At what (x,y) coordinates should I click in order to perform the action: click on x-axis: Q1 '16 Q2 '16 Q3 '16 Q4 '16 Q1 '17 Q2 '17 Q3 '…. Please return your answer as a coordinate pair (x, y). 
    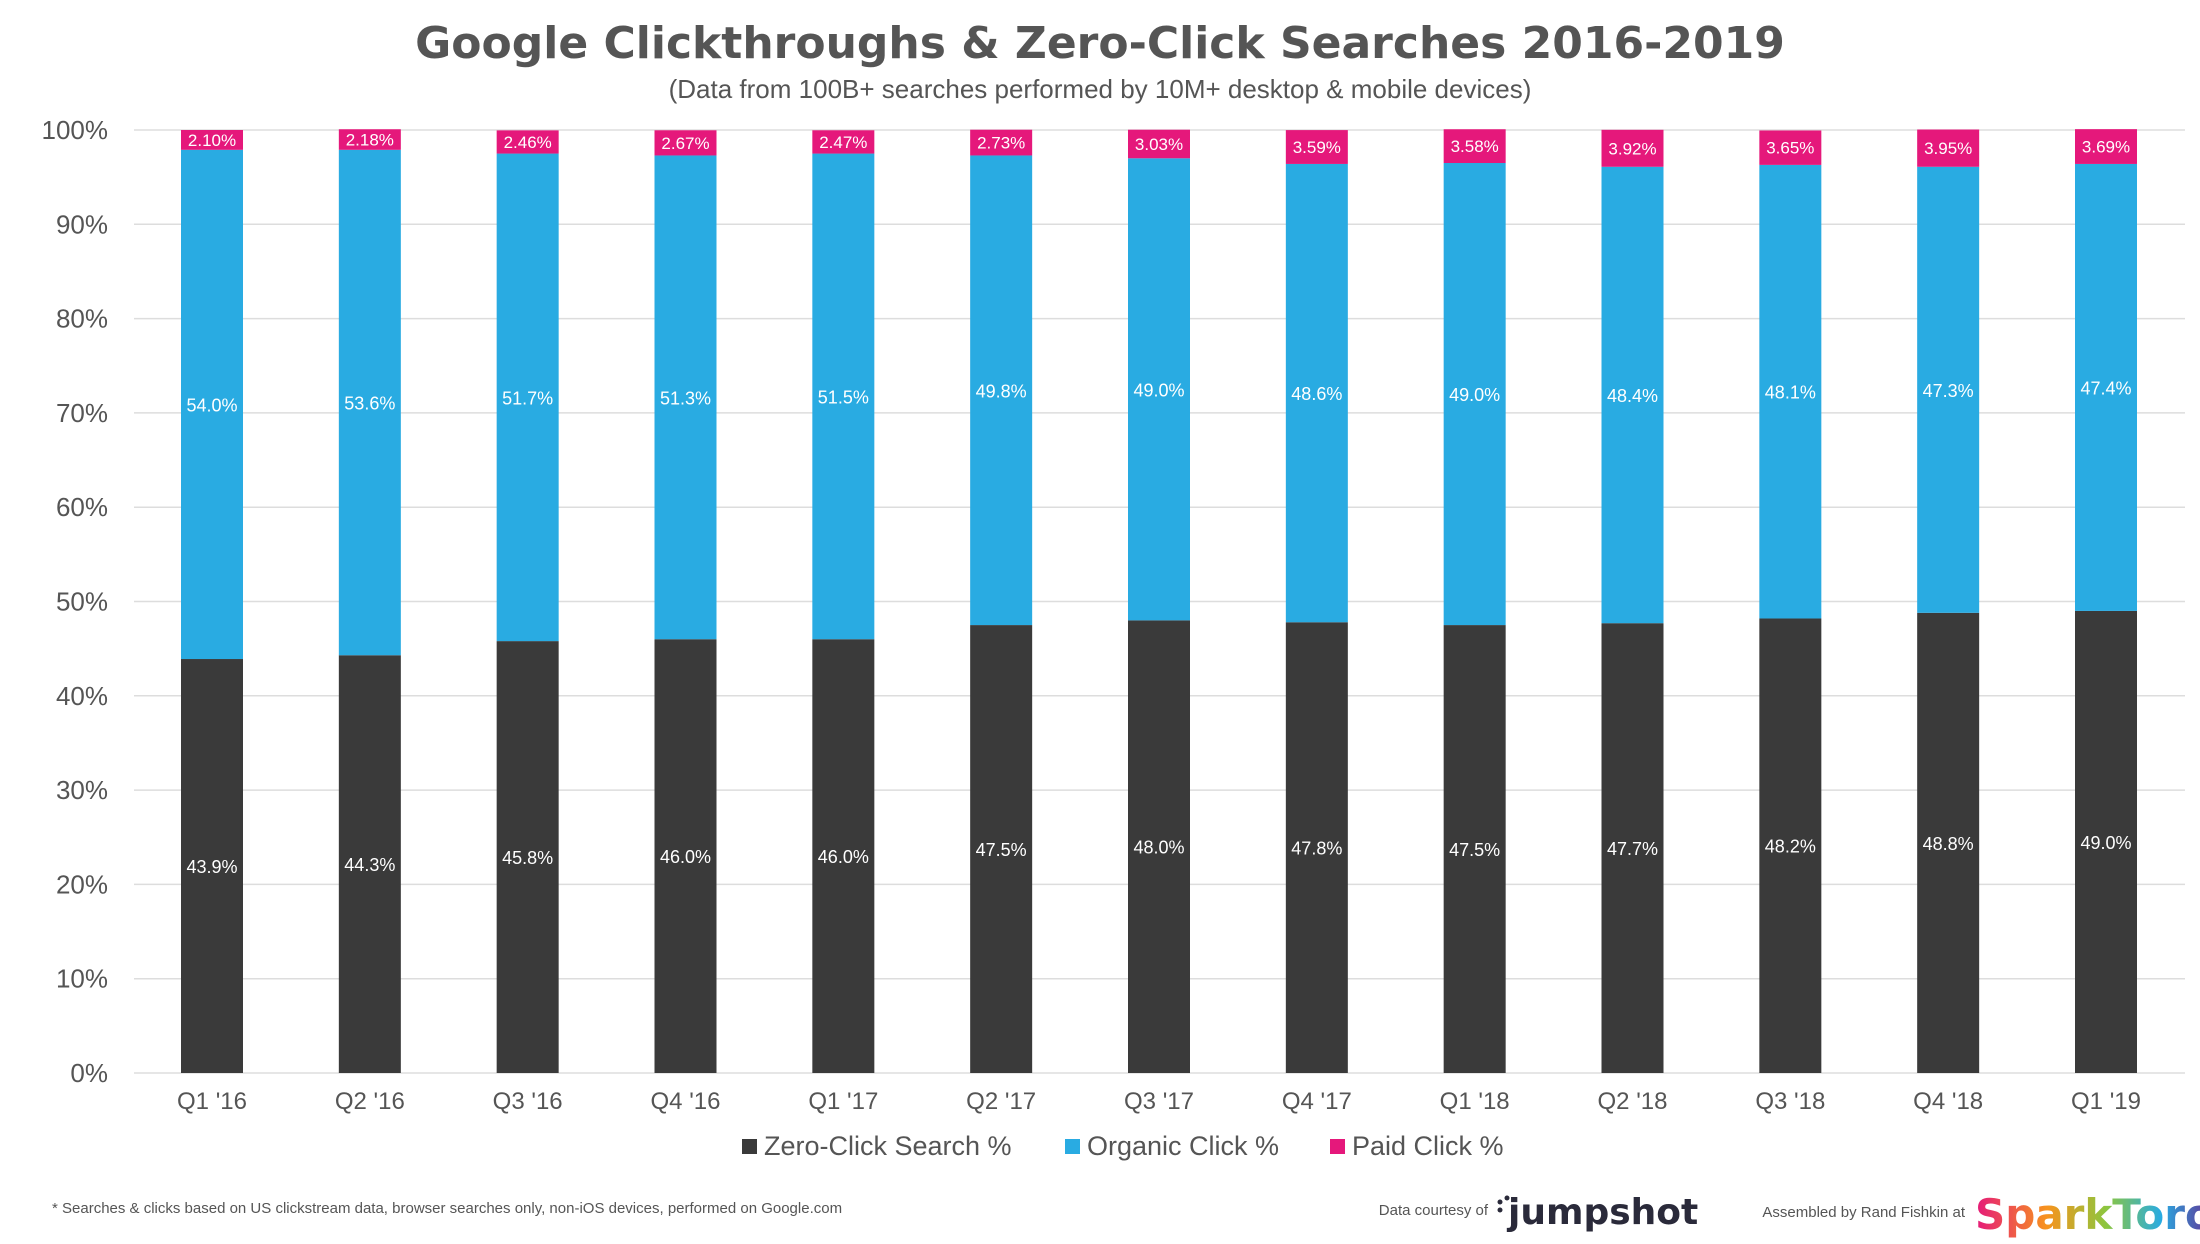
    Looking at the image, I should click on (1159, 1101).